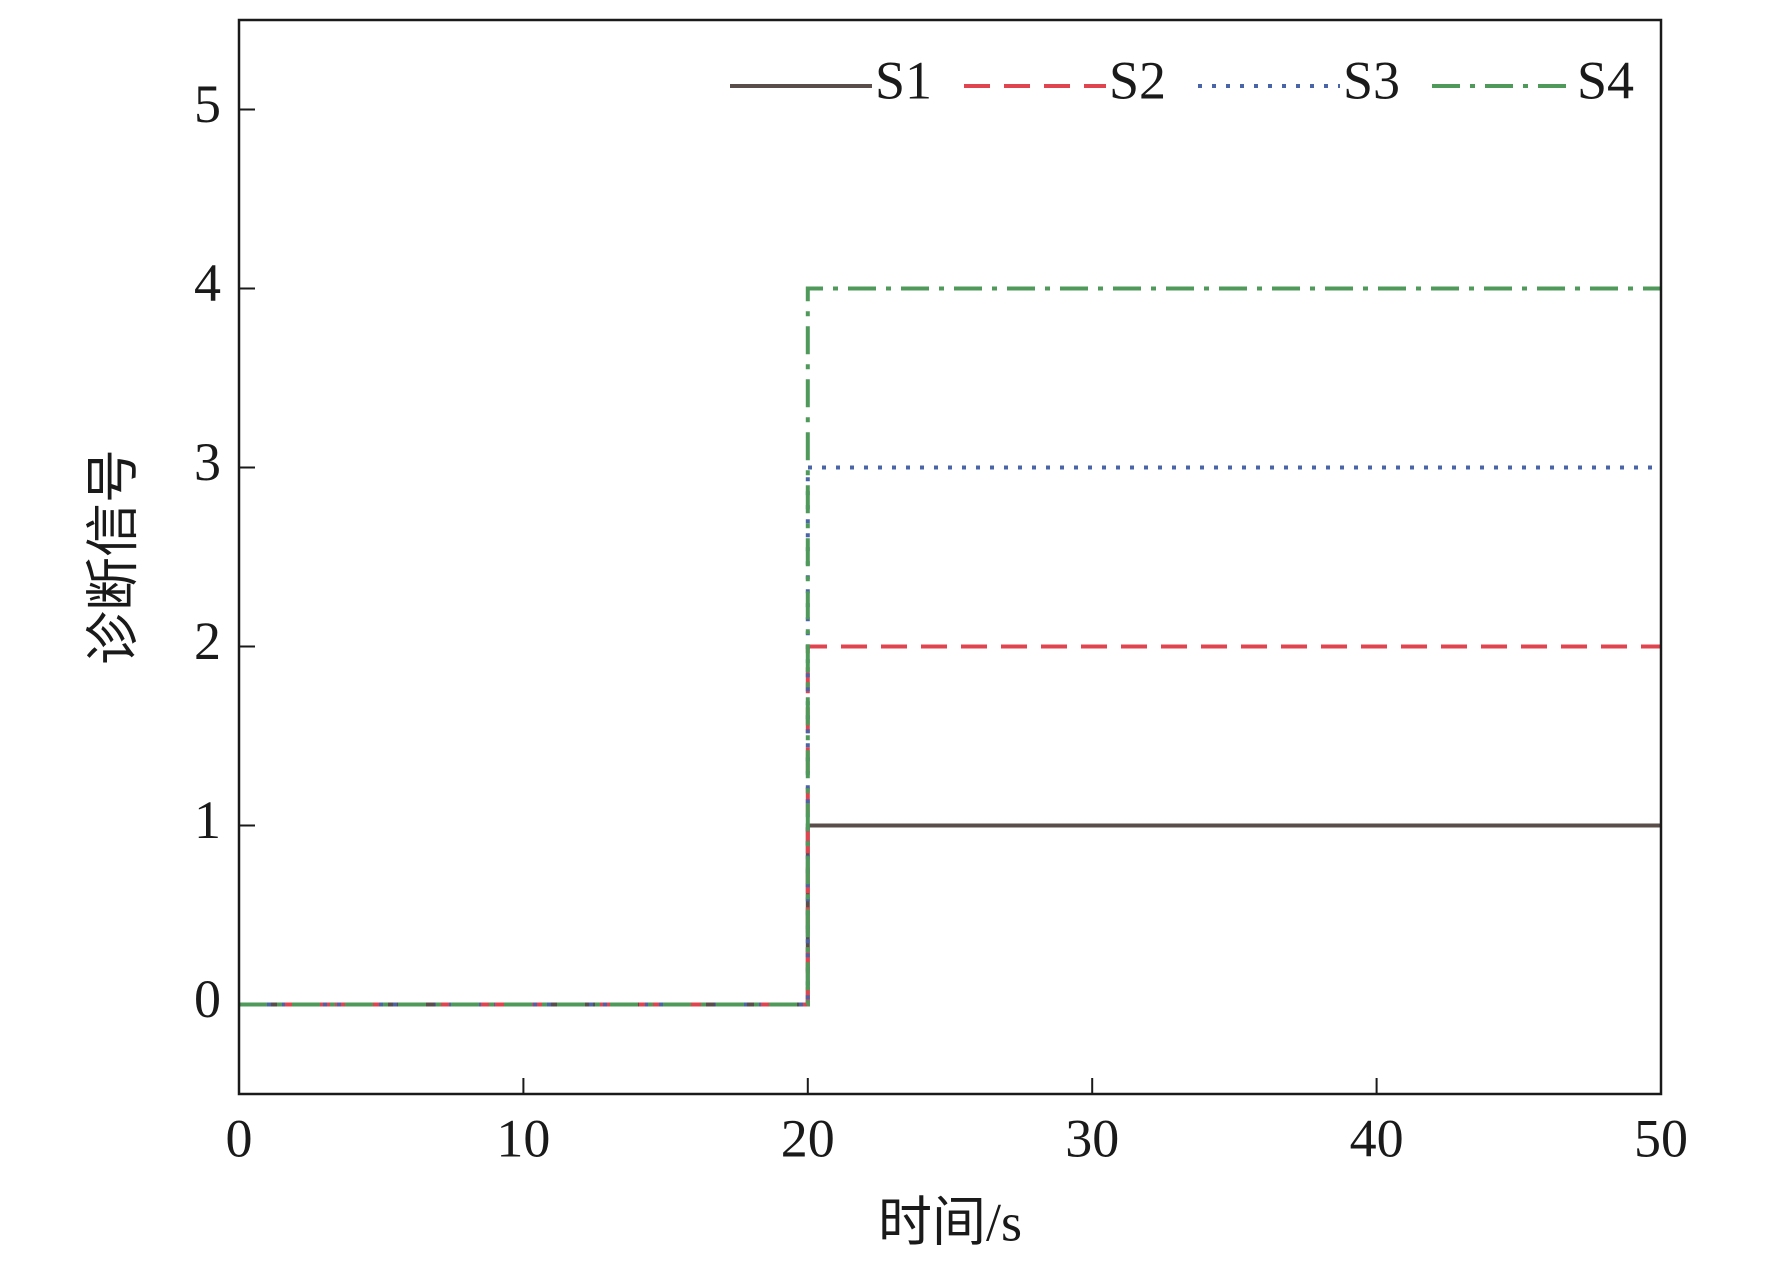 The image size is (1772, 1263). Describe the element at coordinates (207, 283) in the screenshot. I see `y-tick-label: 4` at that location.